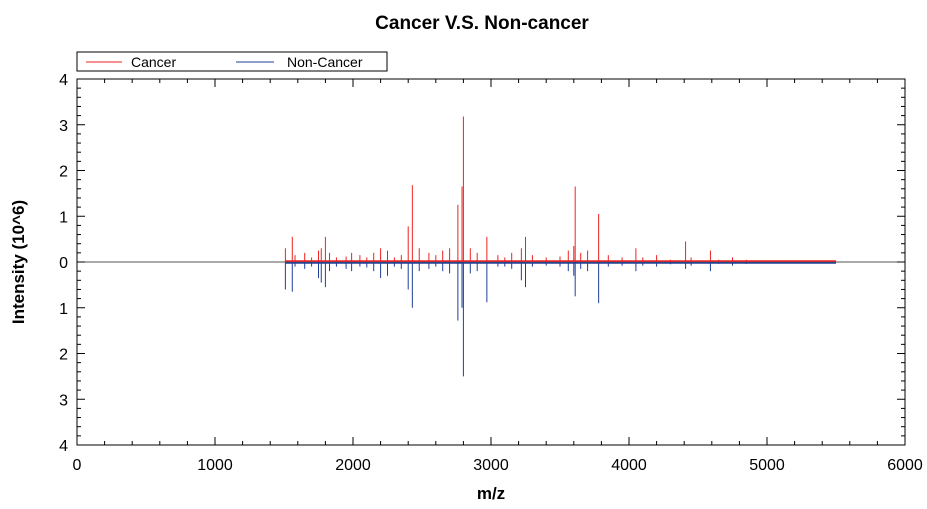 This screenshot has height=509, width=927. I want to click on legend-box, so click(232, 61).